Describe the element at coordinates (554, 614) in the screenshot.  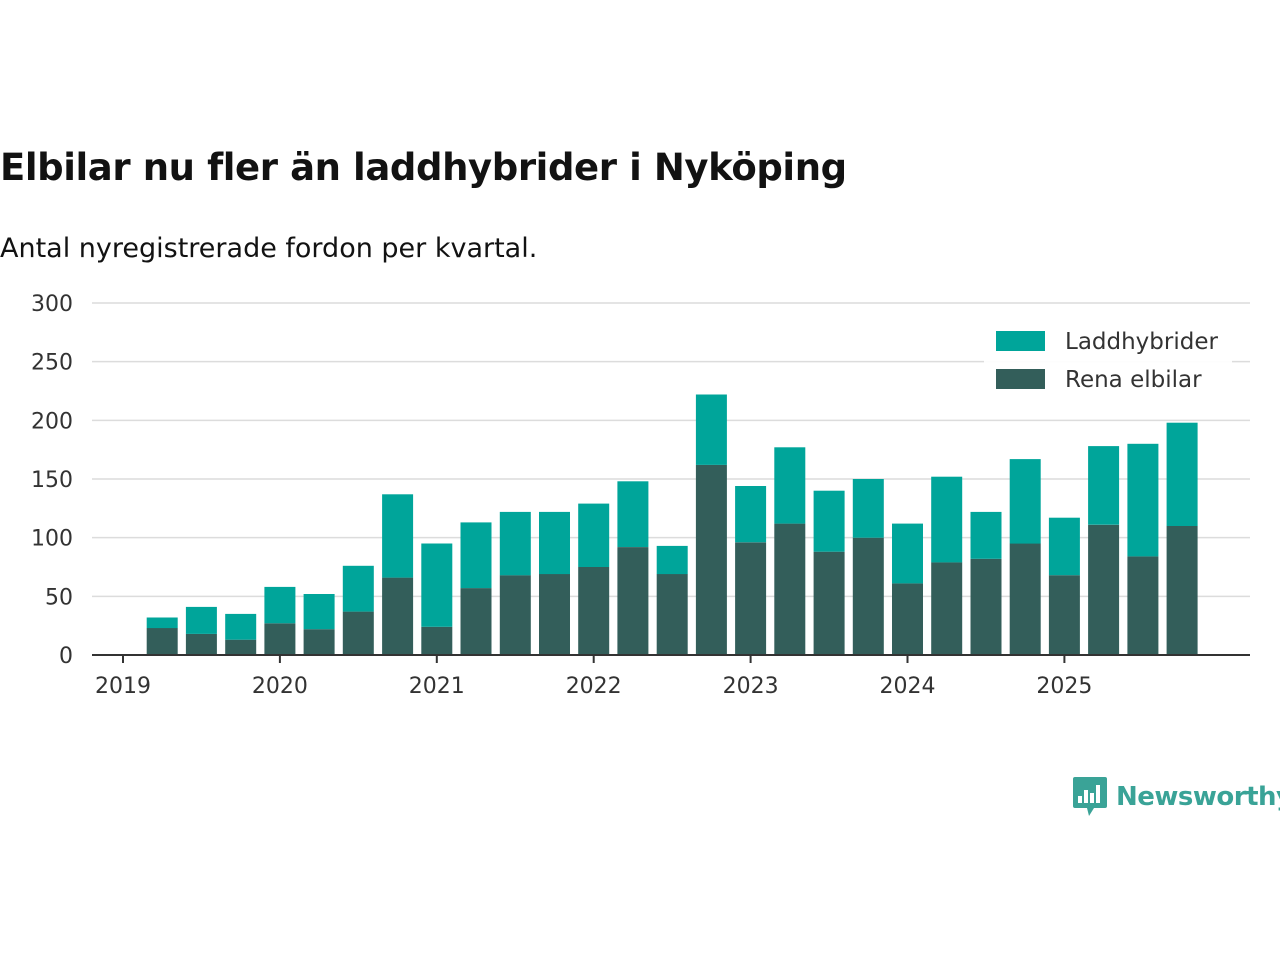
I see `bar-rena-elbilar-2021-q4` at that location.